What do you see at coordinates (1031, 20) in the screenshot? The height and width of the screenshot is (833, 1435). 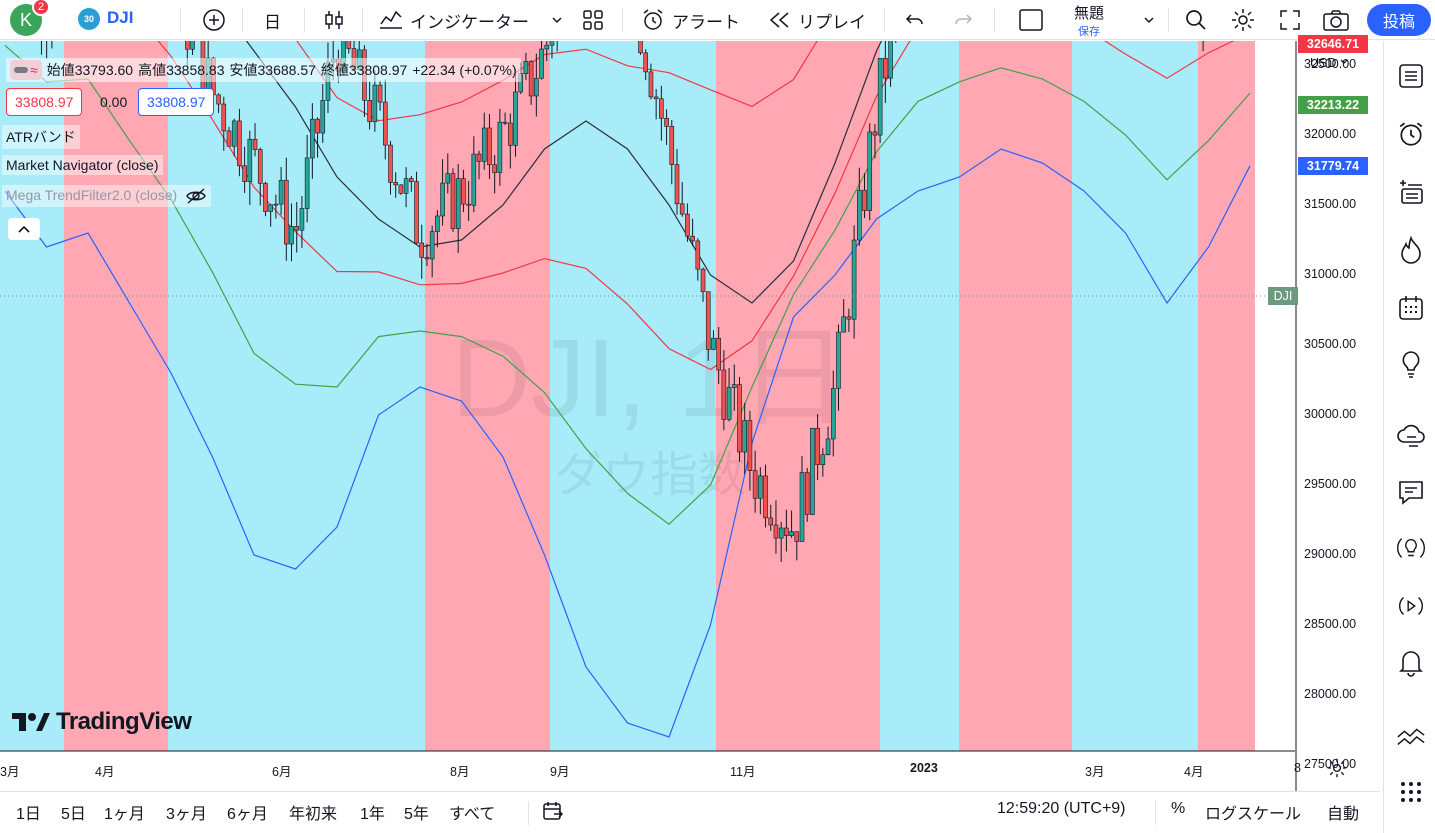 I see `layout-button` at bounding box center [1031, 20].